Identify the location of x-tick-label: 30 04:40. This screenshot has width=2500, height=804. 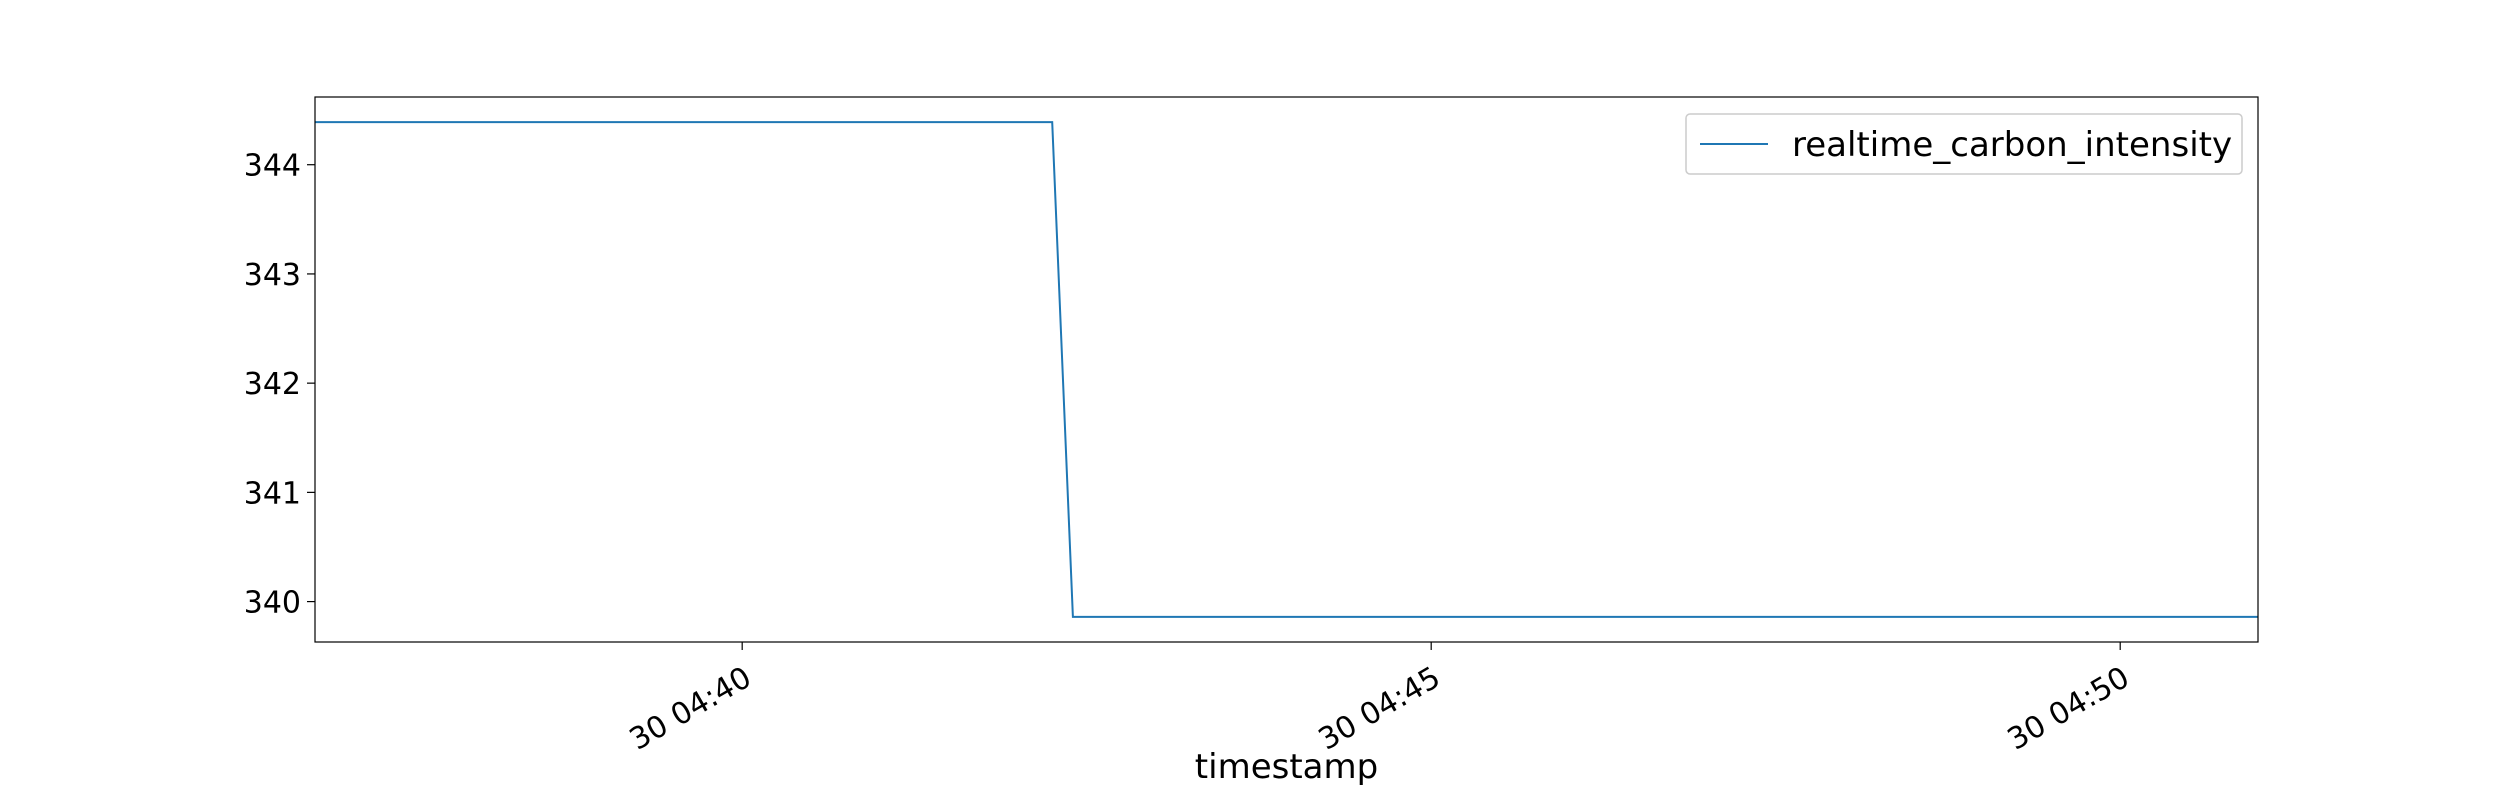
(691, 708).